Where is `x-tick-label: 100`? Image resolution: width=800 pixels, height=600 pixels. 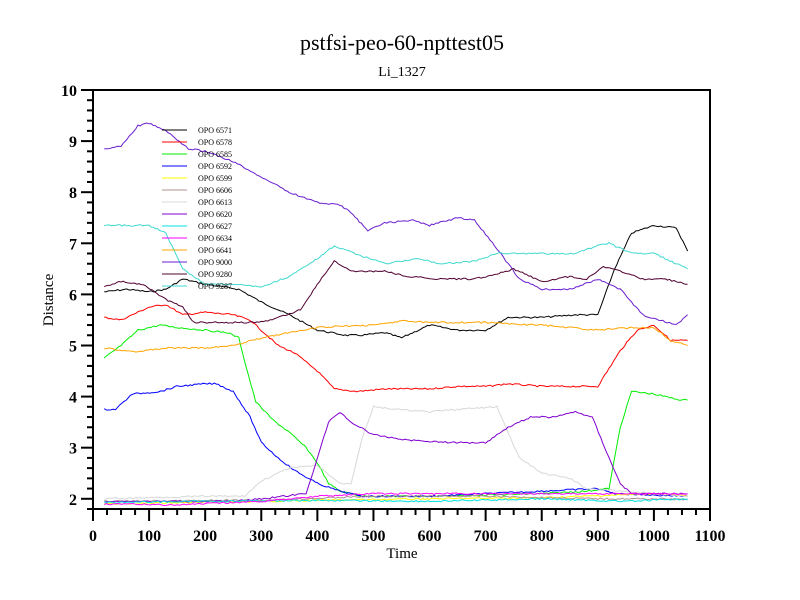 x-tick-label: 100 is located at coordinates (149, 536).